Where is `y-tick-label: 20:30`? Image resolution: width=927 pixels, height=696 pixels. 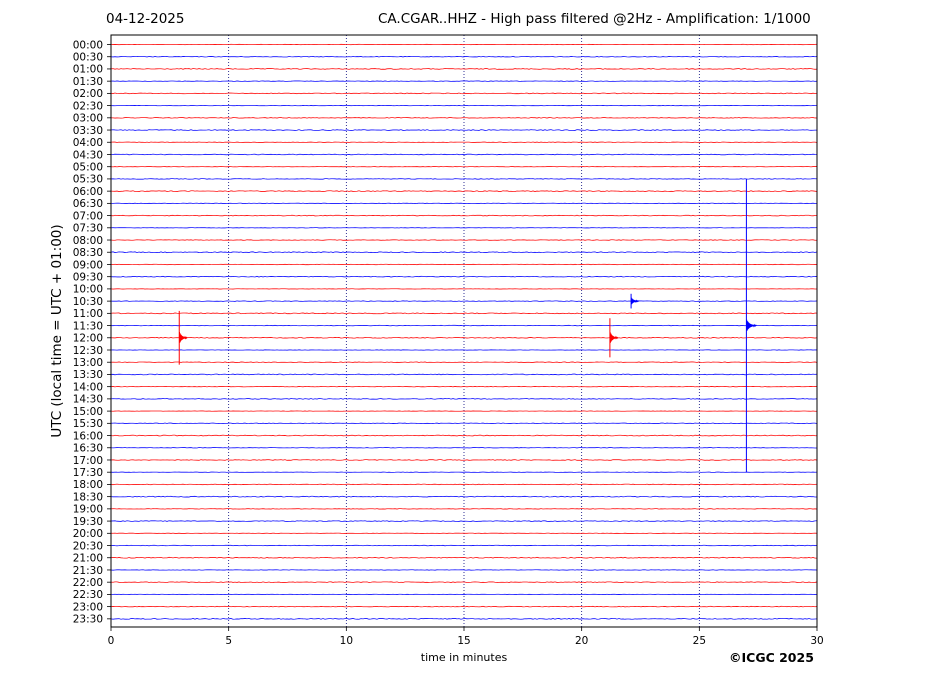
y-tick-label: 20:30 is located at coordinates (88, 546).